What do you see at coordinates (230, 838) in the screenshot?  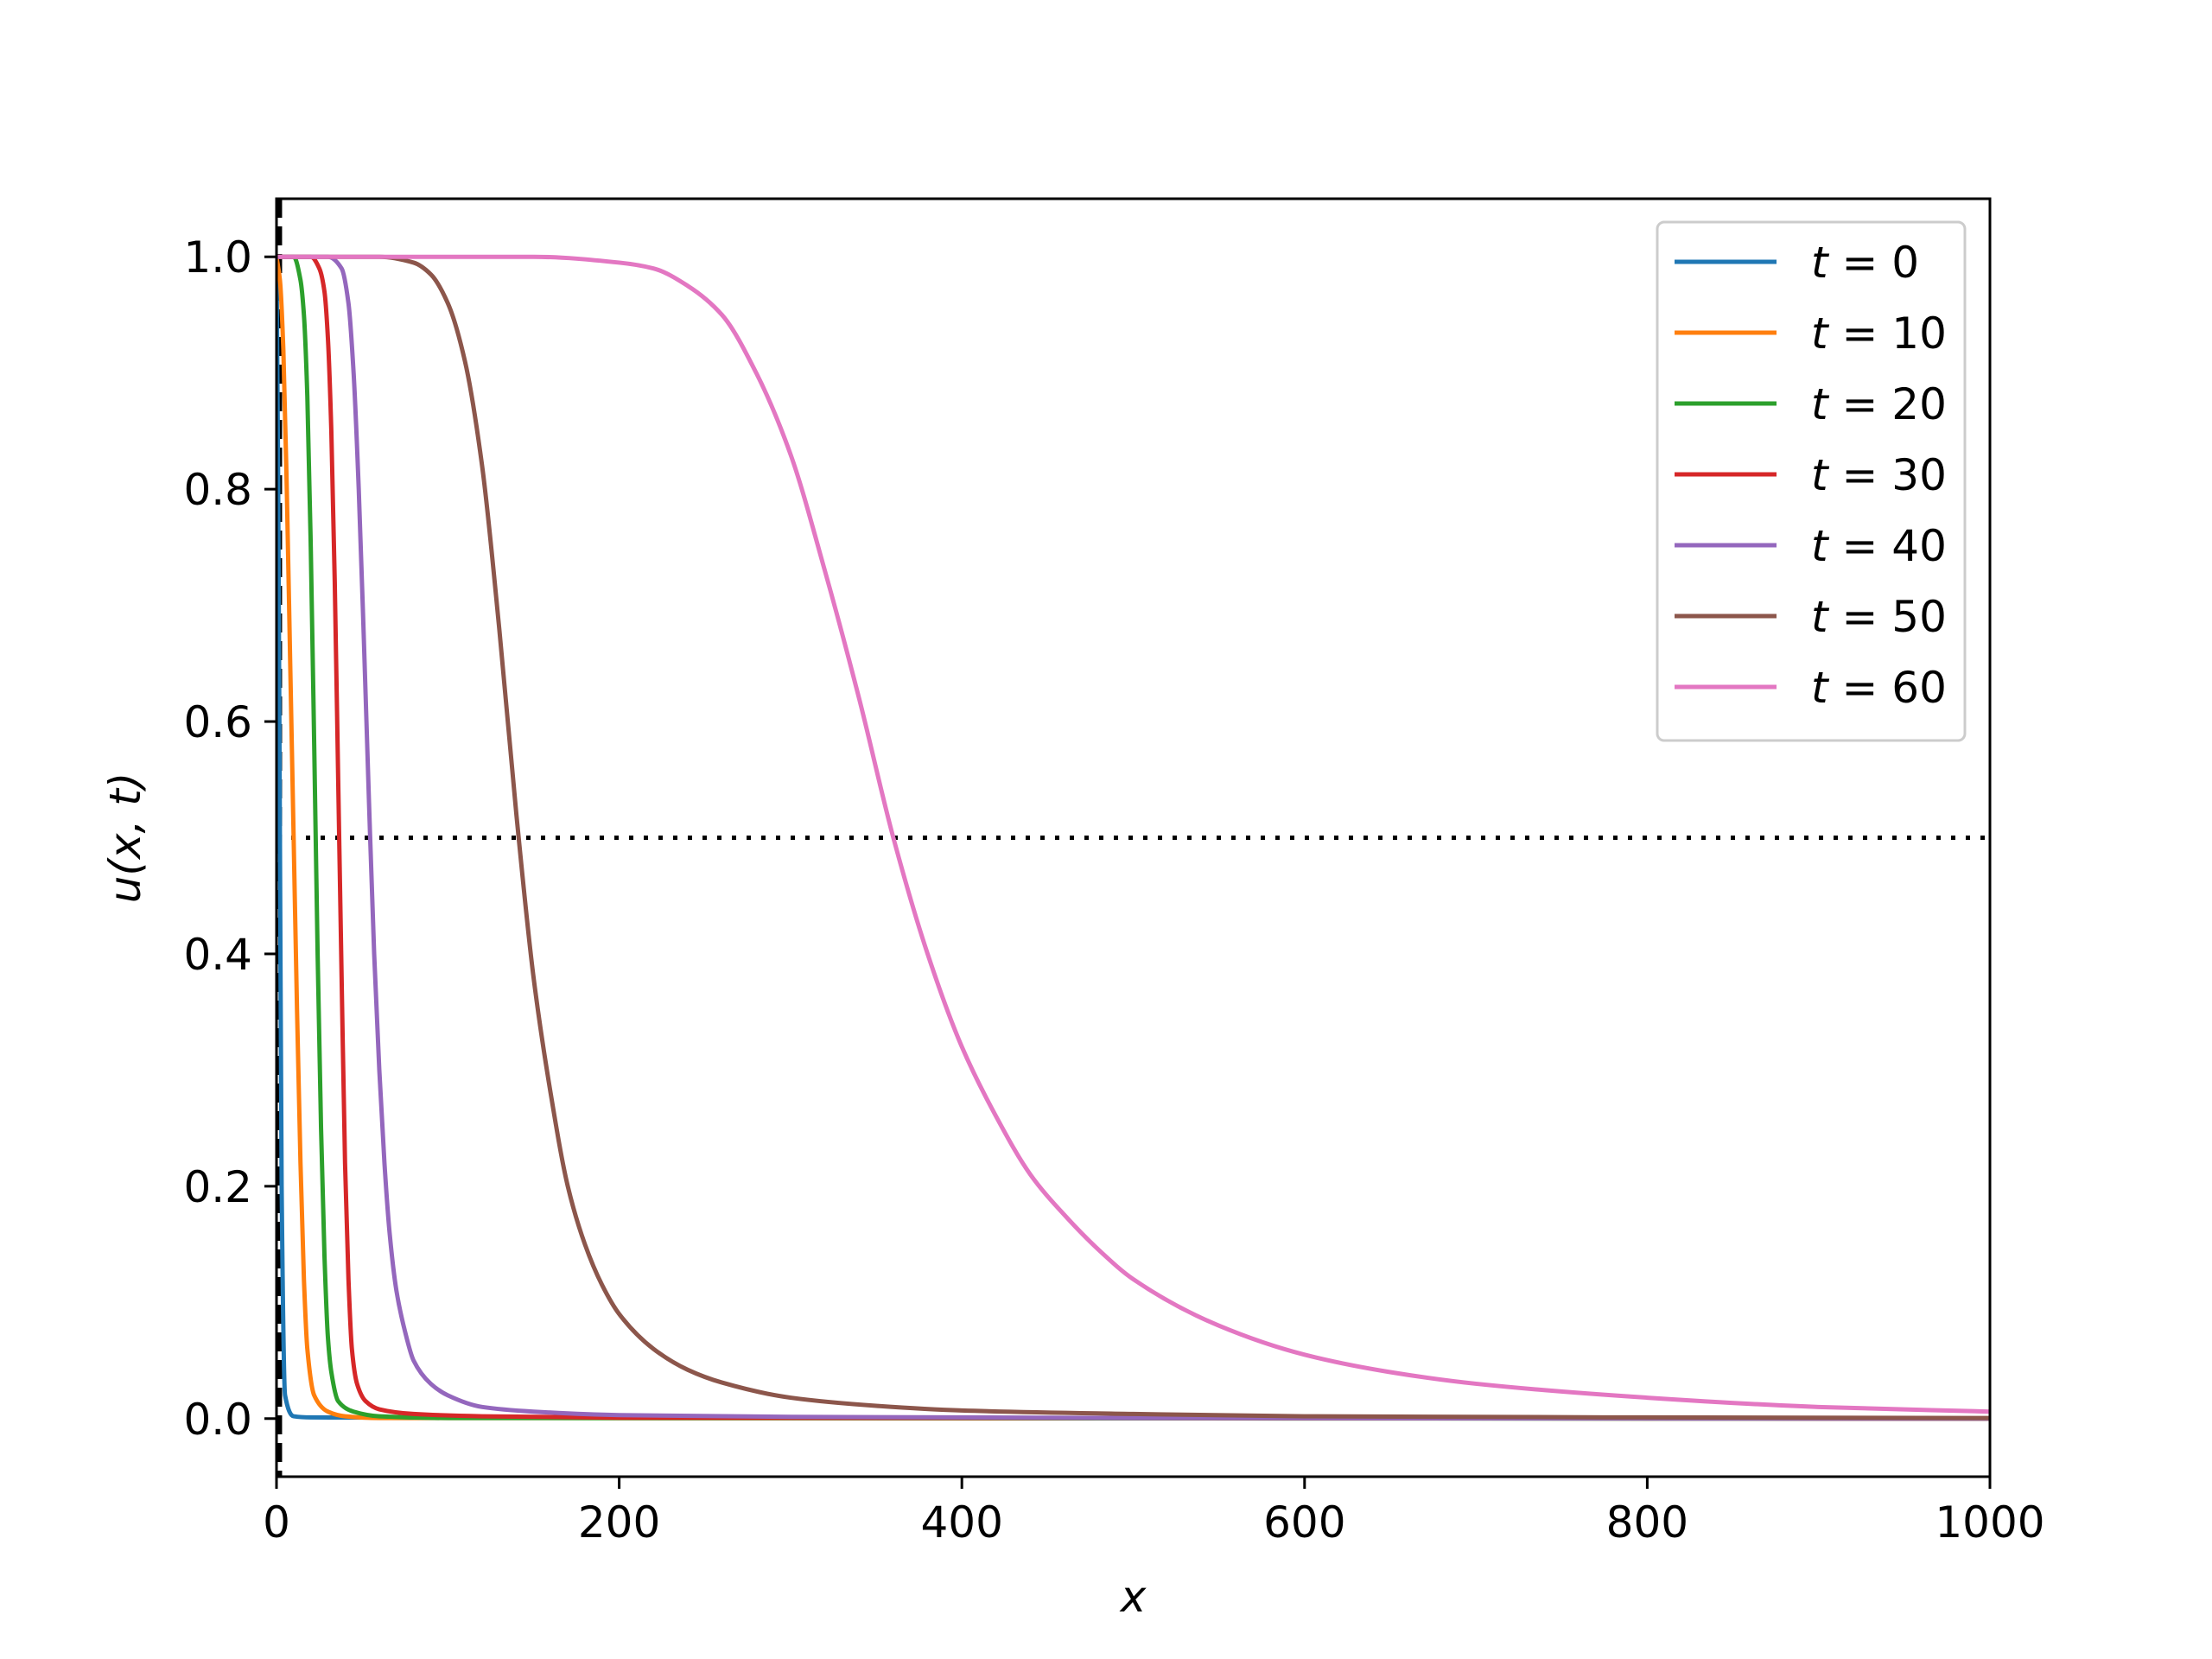 I see `y-axis-ticks: 0.0 0.2 0.4 0.6 0.8 1.0` at bounding box center [230, 838].